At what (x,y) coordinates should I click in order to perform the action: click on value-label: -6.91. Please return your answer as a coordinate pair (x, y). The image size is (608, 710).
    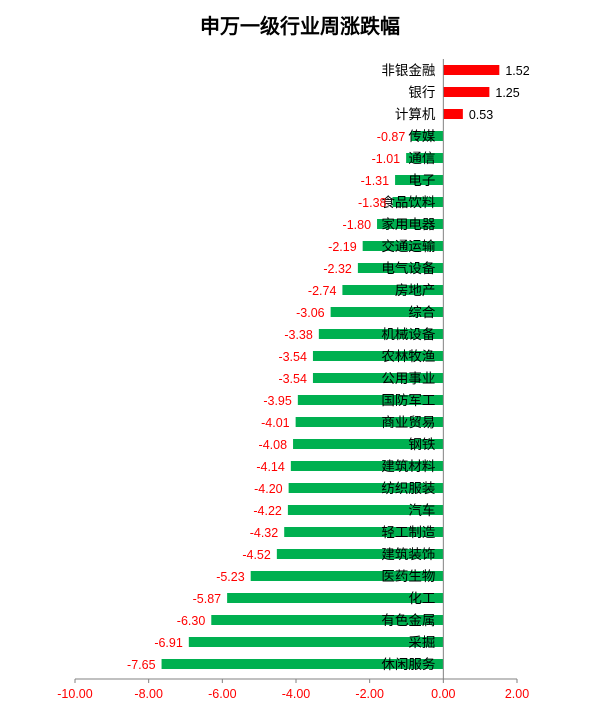
    Looking at the image, I should click on (168, 643).